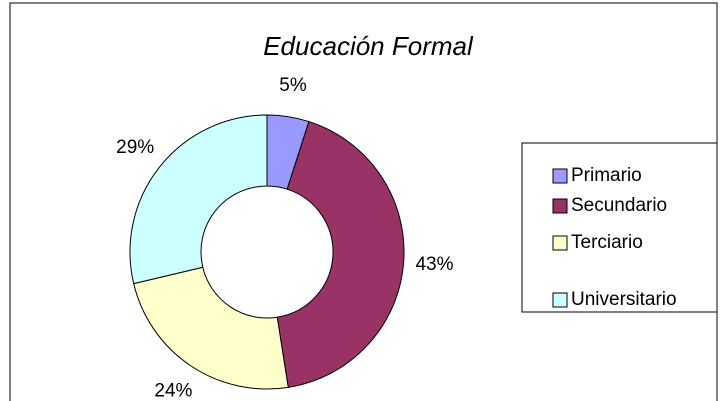 Image resolution: width=723 pixels, height=401 pixels. I want to click on legend-label: Secundario, so click(619, 205).